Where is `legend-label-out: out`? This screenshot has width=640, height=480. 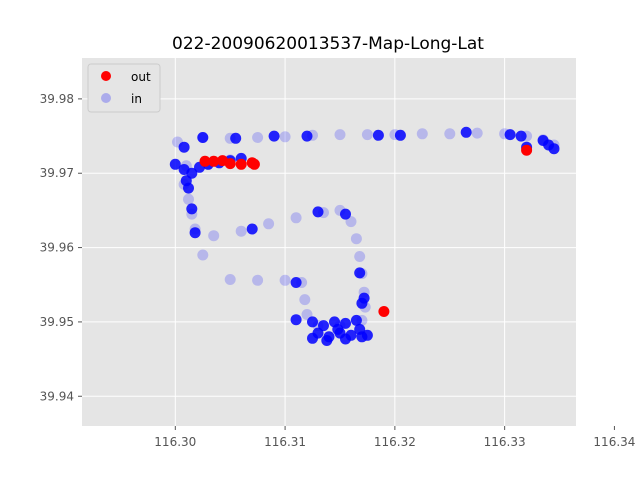
legend-label-out: out is located at coordinates (141, 77).